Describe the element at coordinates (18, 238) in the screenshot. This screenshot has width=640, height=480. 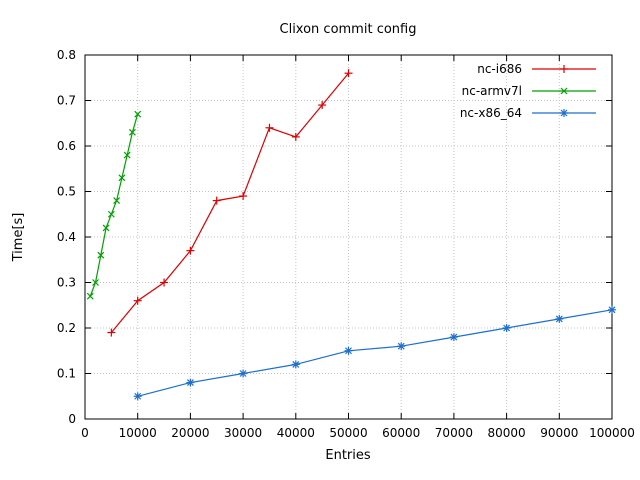
I see `y-axis-label: Time[s]` at that location.